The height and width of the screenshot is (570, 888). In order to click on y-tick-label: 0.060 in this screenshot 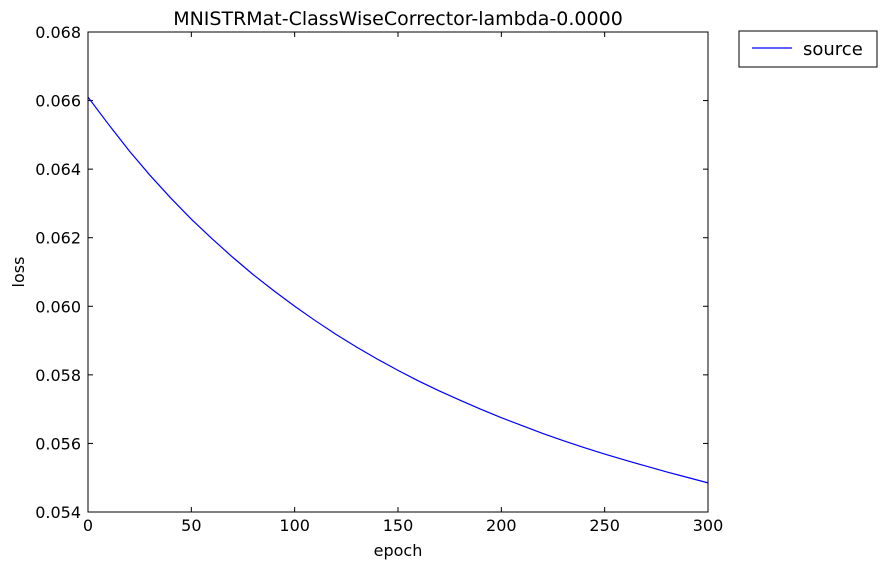, I will do `click(58, 306)`.